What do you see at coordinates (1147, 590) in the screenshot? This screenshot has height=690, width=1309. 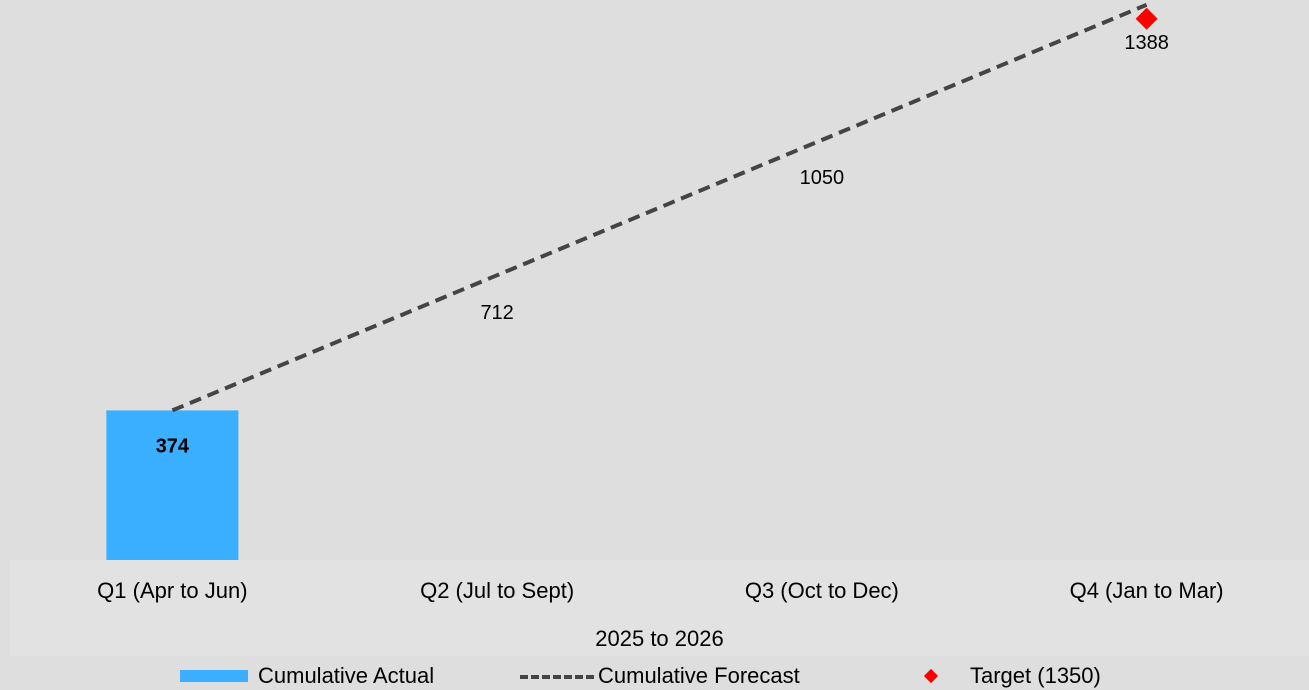 I see `x-tick-label-4: Q4 (Jan to Mar)` at bounding box center [1147, 590].